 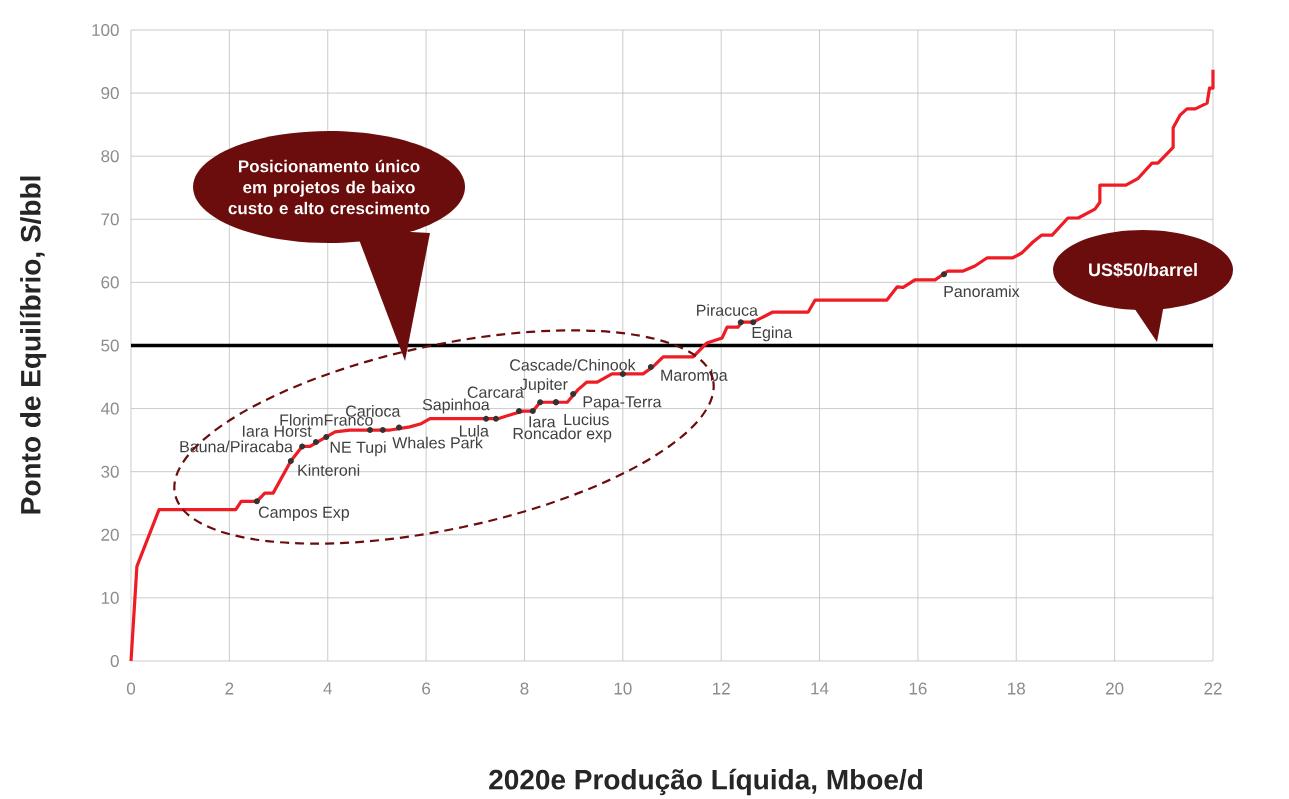 I want to click on y-tick-label: 80, so click(x=110, y=156).